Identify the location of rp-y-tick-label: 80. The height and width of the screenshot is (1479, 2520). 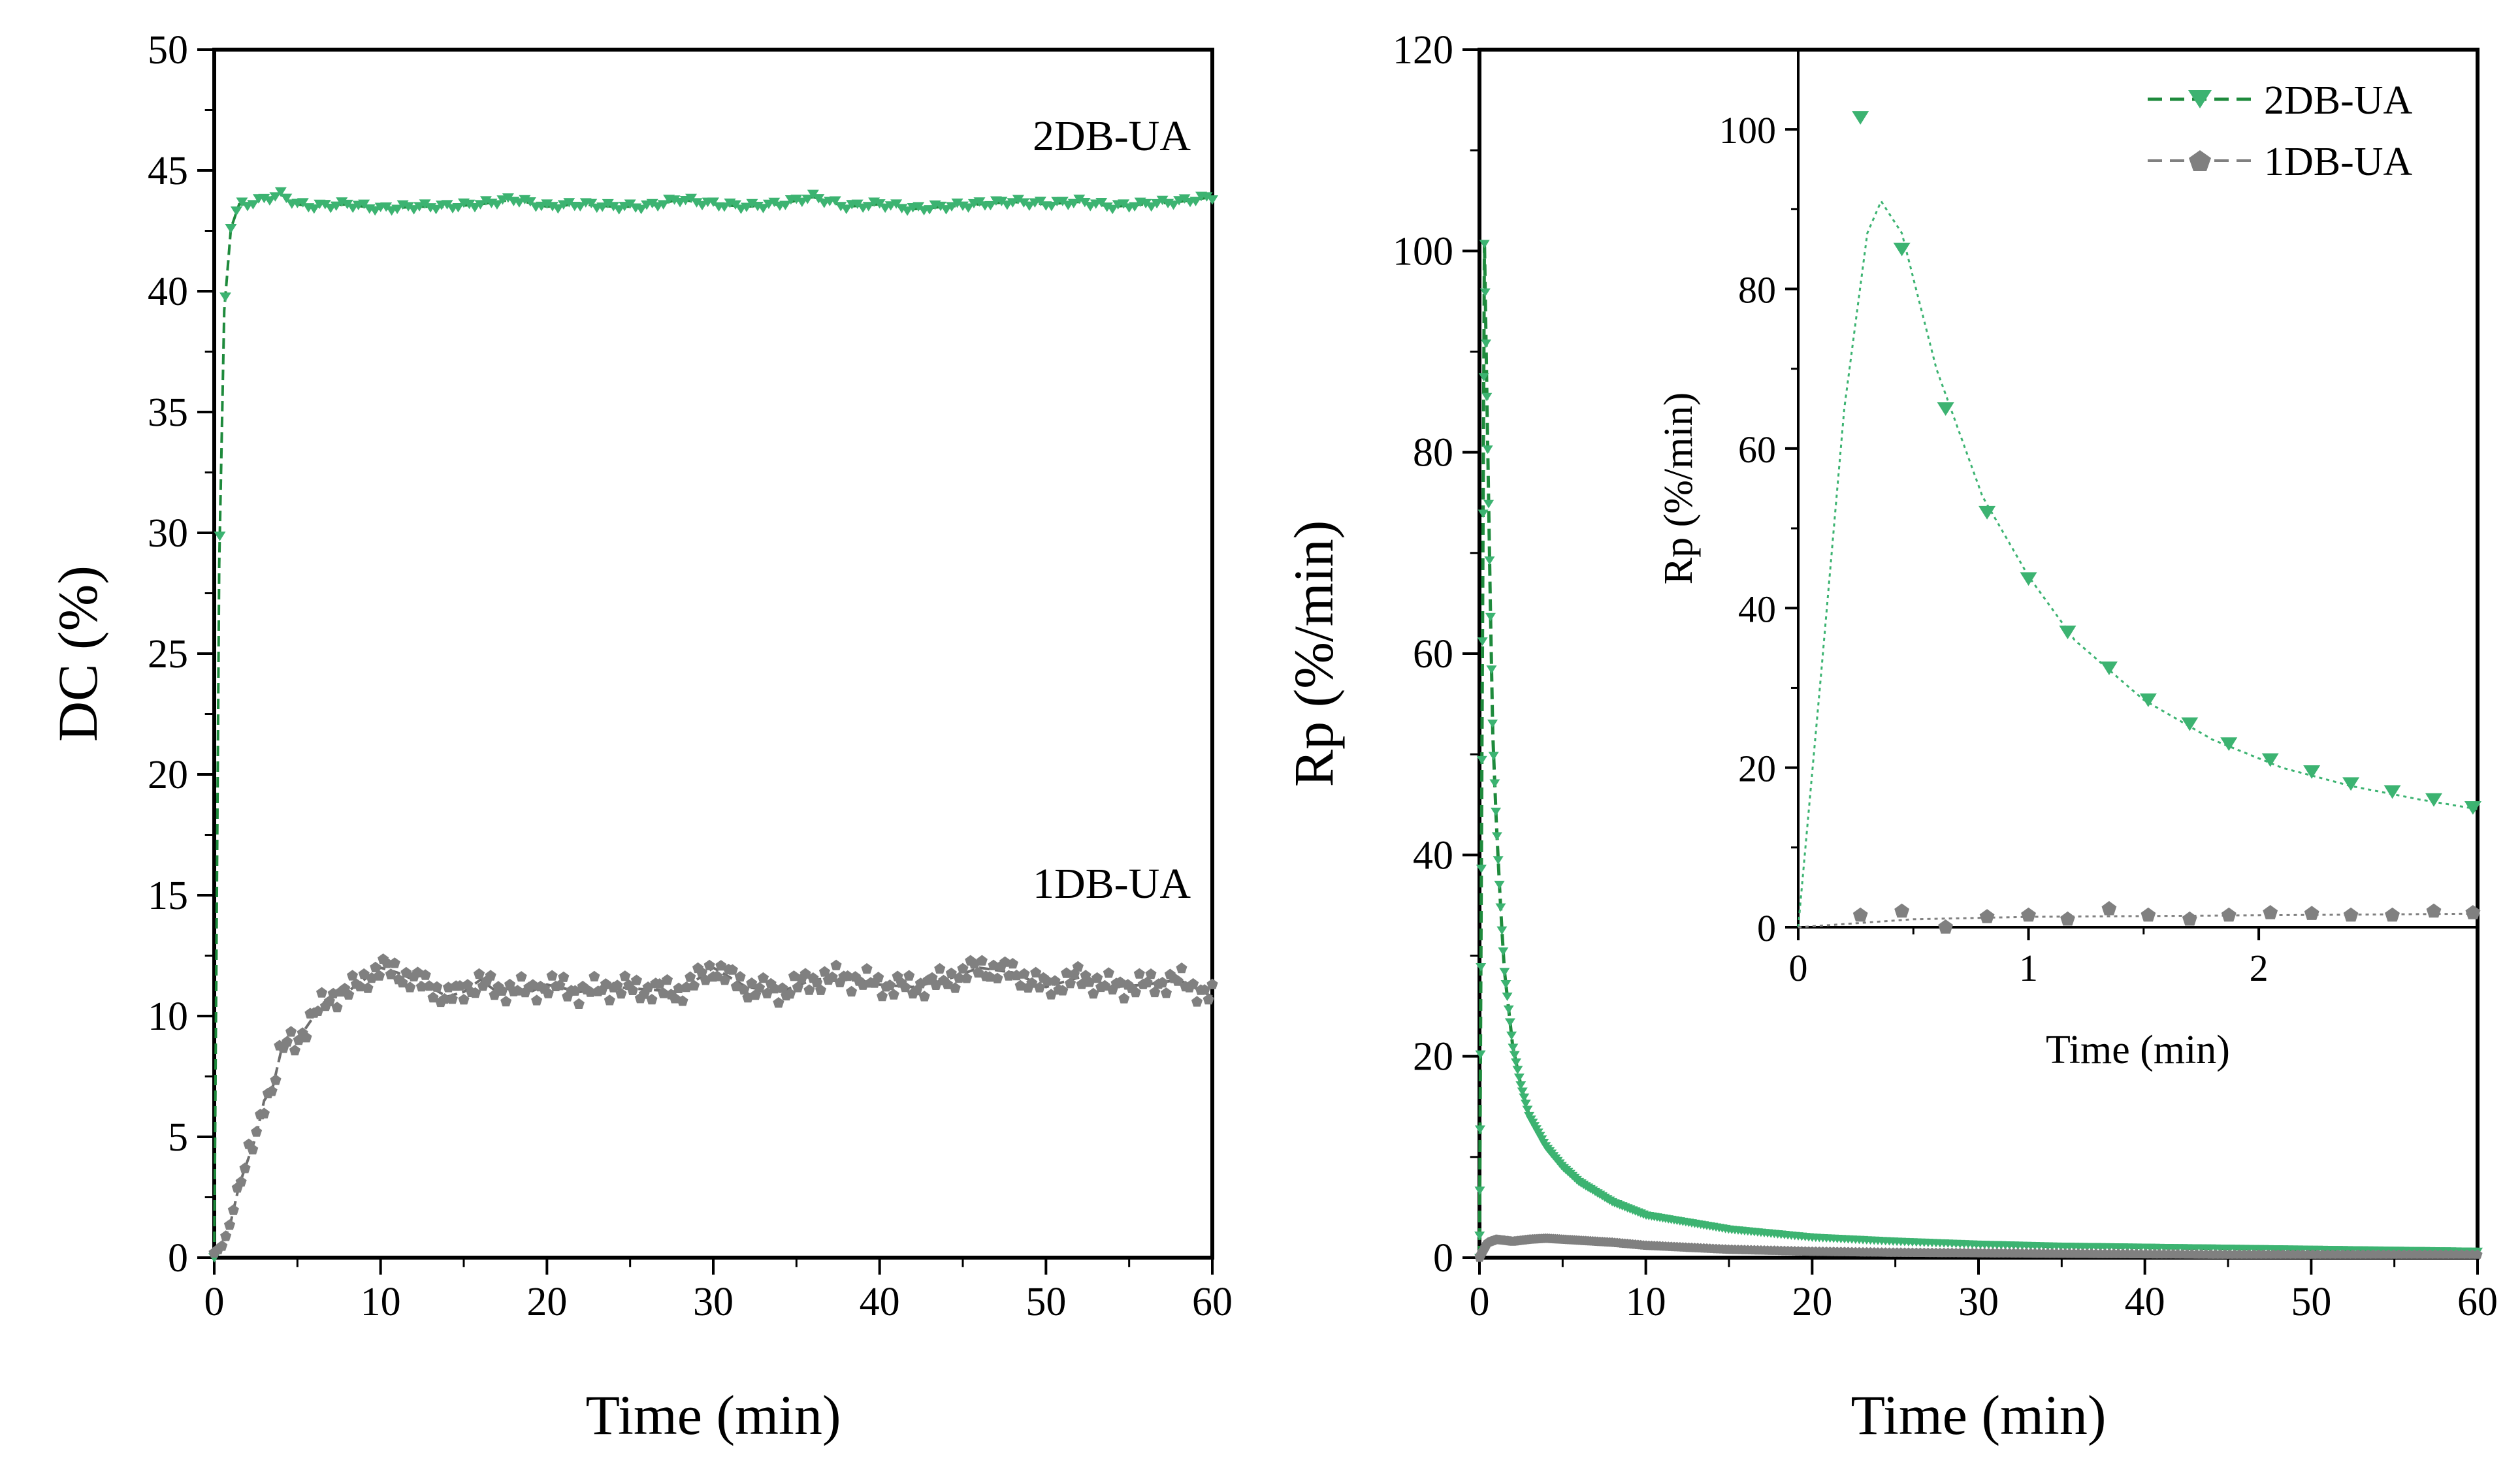
(1433, 453).